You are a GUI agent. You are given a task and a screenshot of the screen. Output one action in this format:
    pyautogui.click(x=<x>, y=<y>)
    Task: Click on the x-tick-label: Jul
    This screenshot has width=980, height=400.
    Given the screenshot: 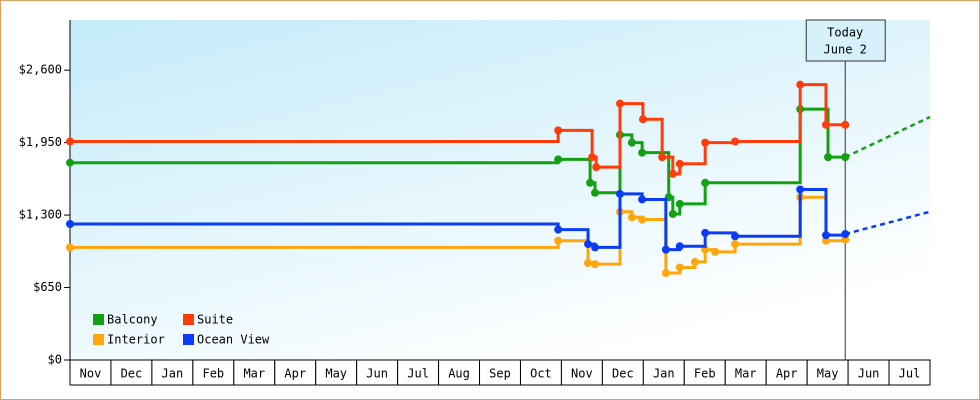 What is the action you would take?
    pyautogui.click(x=910, y=374)
    